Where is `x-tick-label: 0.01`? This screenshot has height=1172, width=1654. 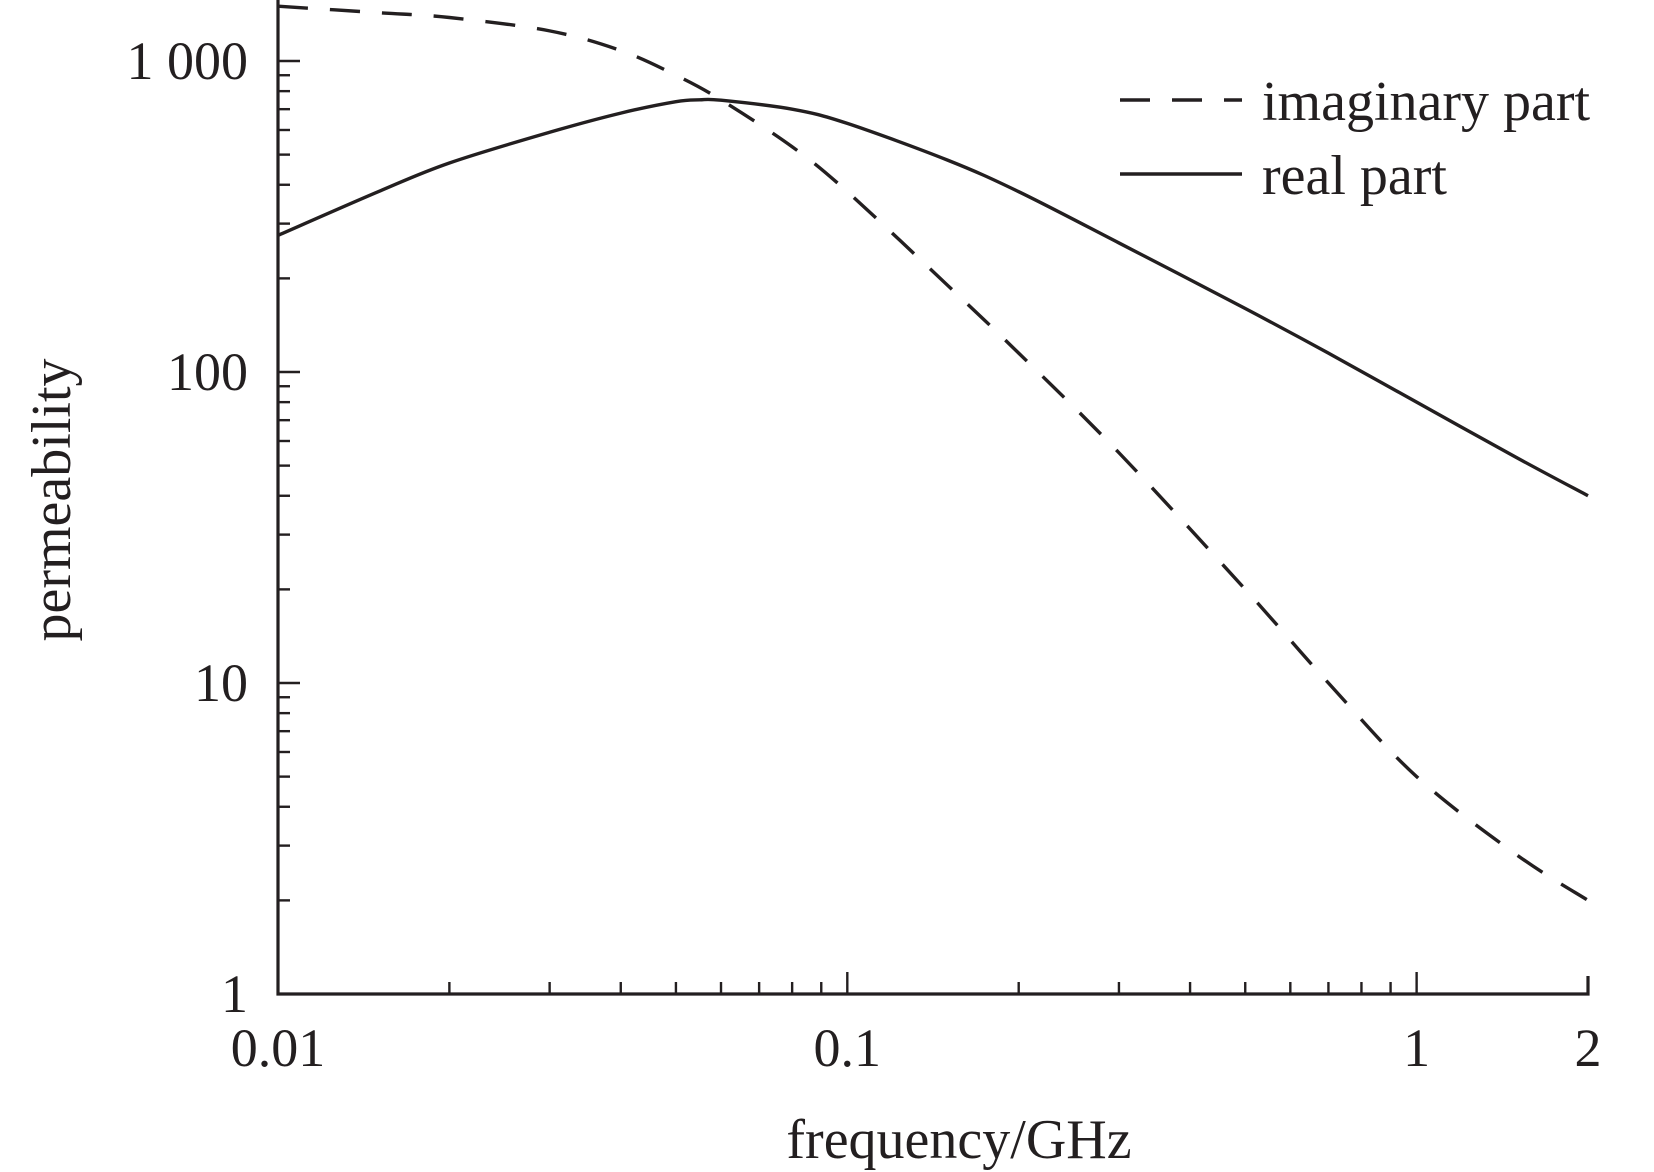 x-tick-label: 0.01 is located at coordinates (278, 1048).